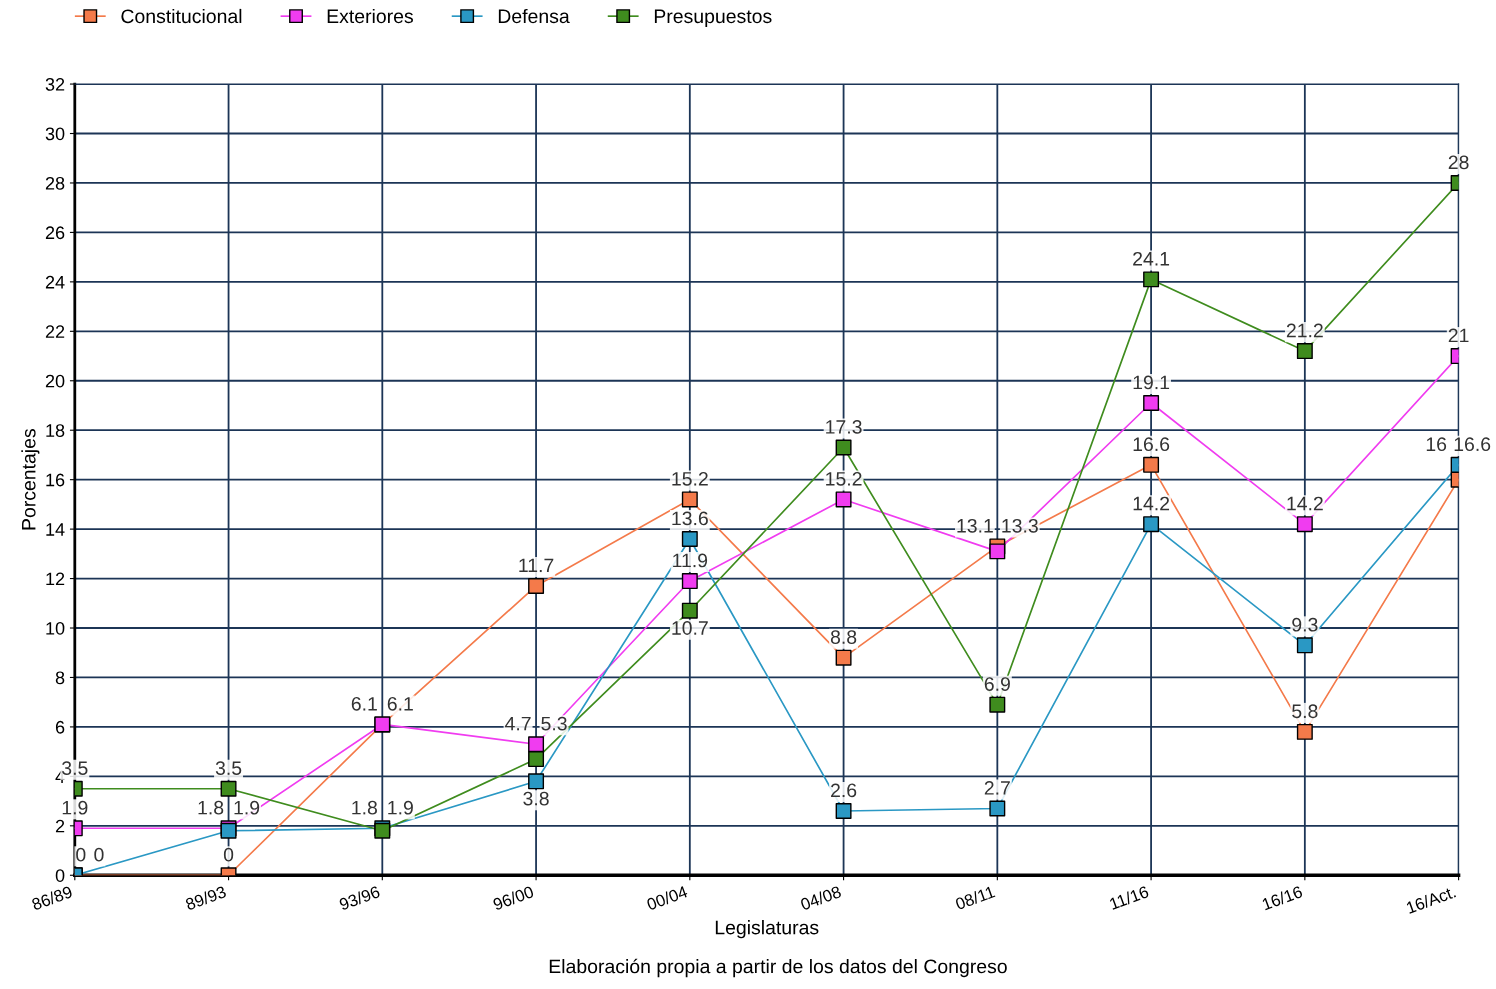  I want to click on data-label: 19.1, so click(1151, 382).